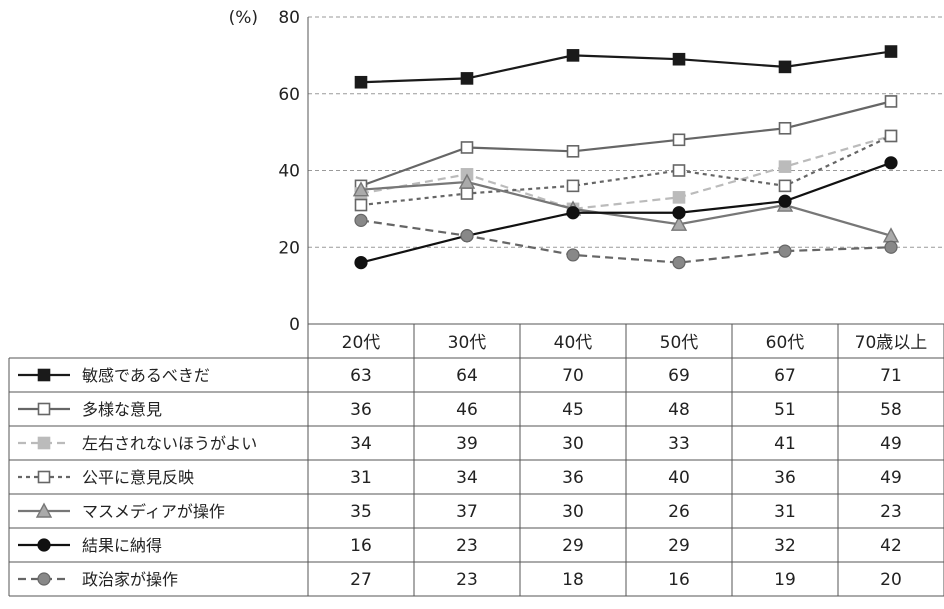  What do you see at coordinates (153, 511) in the screenshot?
I see `legend-label: マスメディアが操作` at bounding box center [153, 511].